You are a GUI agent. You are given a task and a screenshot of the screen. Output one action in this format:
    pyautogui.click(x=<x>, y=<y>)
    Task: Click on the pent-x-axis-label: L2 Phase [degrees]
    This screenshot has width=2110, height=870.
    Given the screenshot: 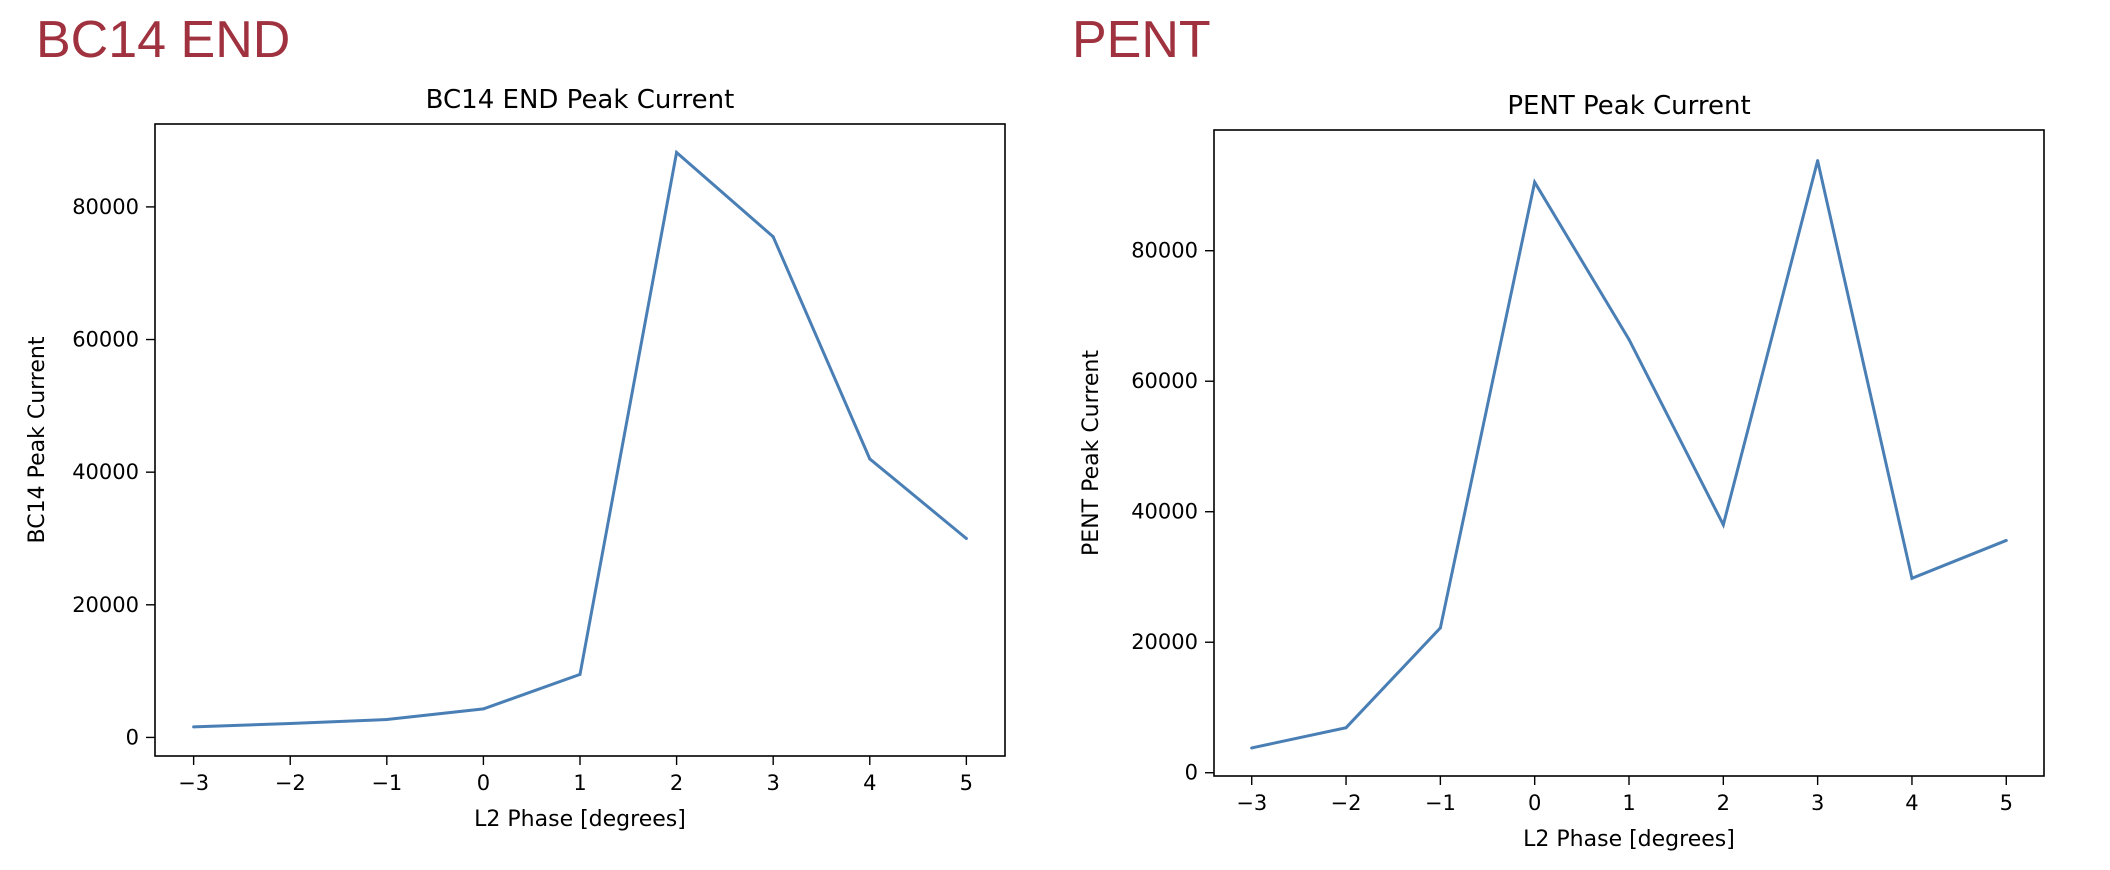 What is the action you would take?
    pyautogui.click(x=1629, y=839)
    